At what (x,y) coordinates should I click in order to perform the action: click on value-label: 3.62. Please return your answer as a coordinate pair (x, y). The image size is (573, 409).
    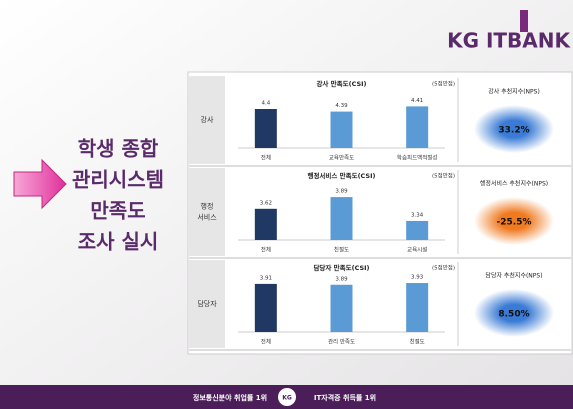
    Looking at the image, I should click on (266, 203).